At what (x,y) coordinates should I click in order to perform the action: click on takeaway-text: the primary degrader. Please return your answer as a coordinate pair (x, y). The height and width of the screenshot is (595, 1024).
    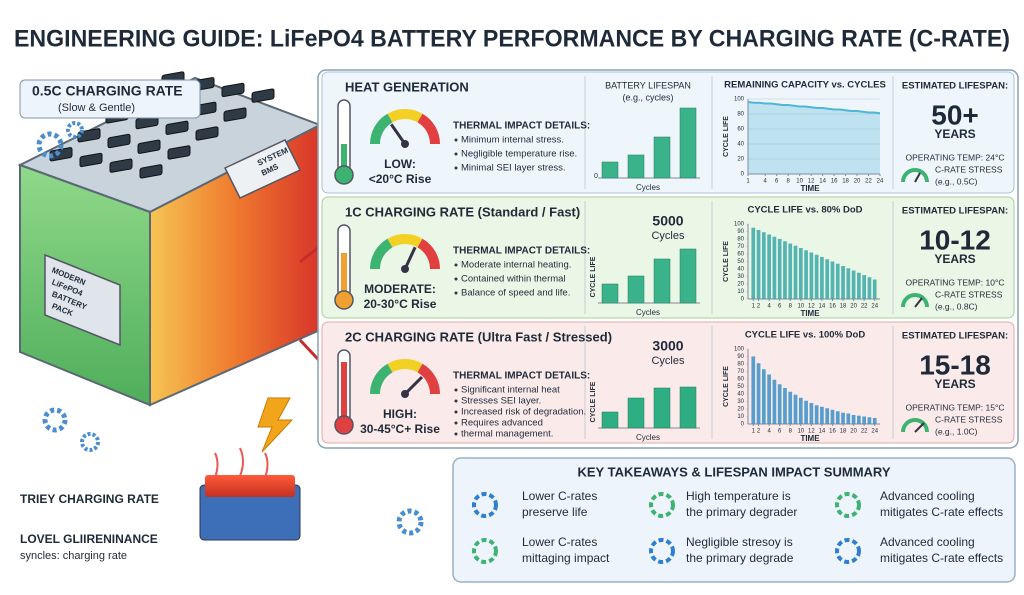
    Looking at the image, I should click on (741, 512).